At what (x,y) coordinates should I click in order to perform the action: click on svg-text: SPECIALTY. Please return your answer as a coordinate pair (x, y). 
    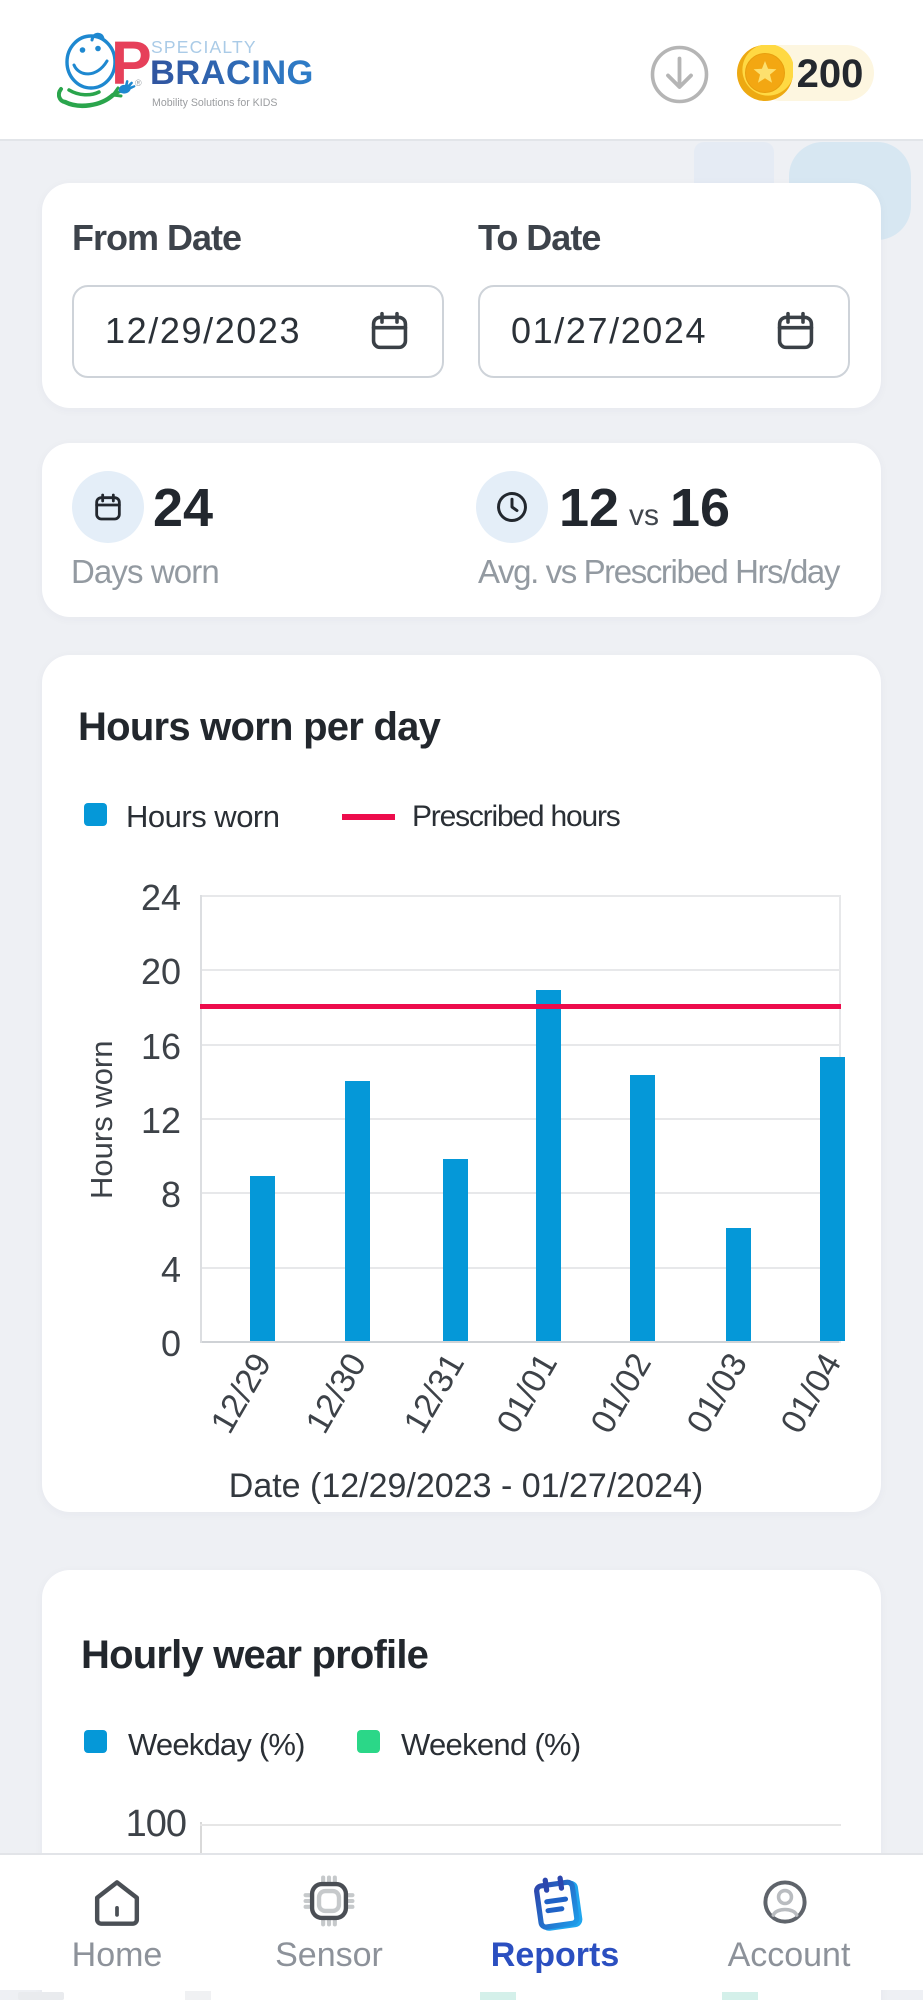
    Looking at the image, I should click on (204, 47).